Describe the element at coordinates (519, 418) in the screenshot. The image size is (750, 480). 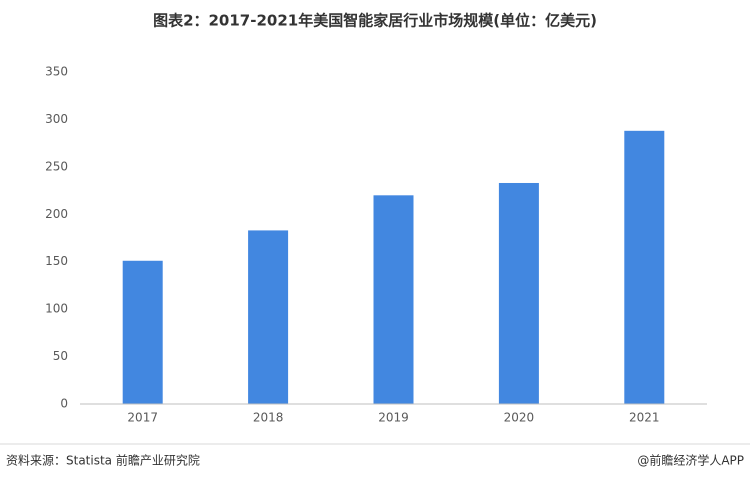
I see `x-tick-label: 2020` at that location.